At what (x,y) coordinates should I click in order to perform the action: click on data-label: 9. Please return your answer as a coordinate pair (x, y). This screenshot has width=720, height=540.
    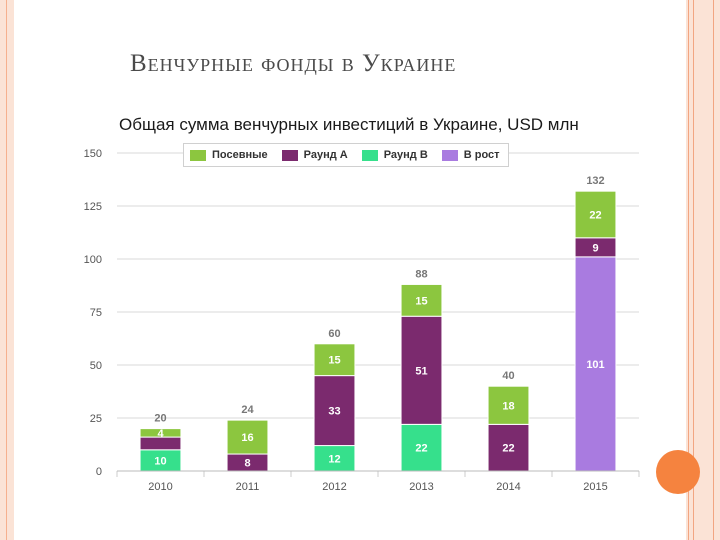
    Looking at the image, I should click on (595, 248).